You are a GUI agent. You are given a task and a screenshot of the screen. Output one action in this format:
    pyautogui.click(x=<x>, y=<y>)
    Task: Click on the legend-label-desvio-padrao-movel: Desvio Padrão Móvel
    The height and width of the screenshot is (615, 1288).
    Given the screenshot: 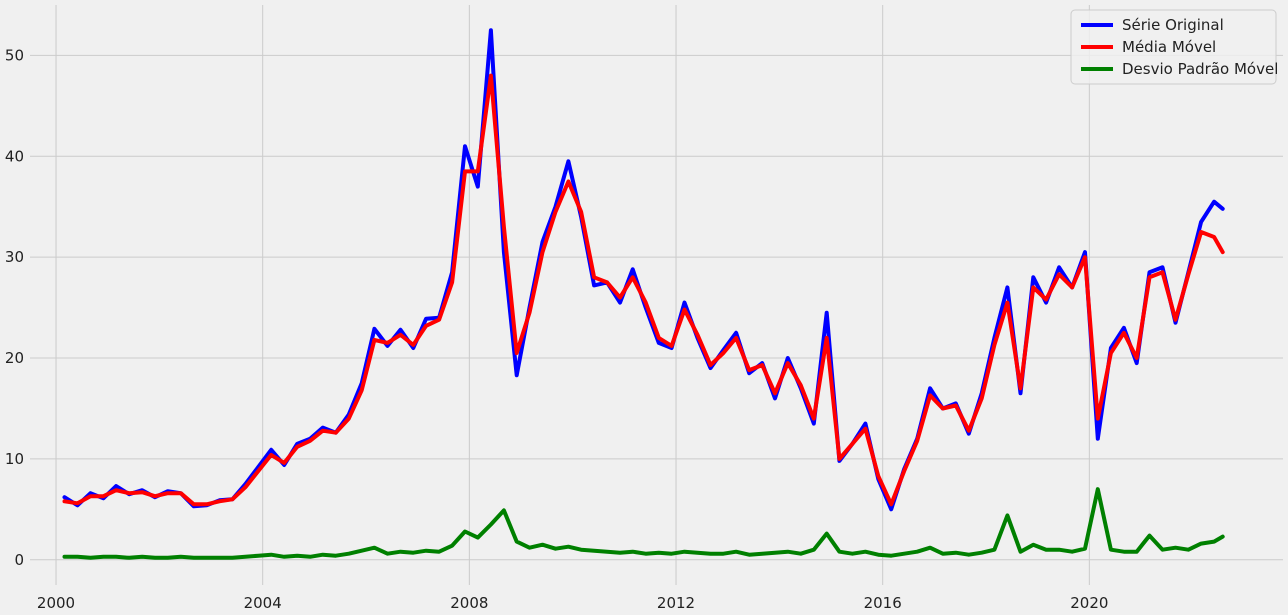 What is the action you would take?
    pyautogui.click(x=1200, y=69)
    